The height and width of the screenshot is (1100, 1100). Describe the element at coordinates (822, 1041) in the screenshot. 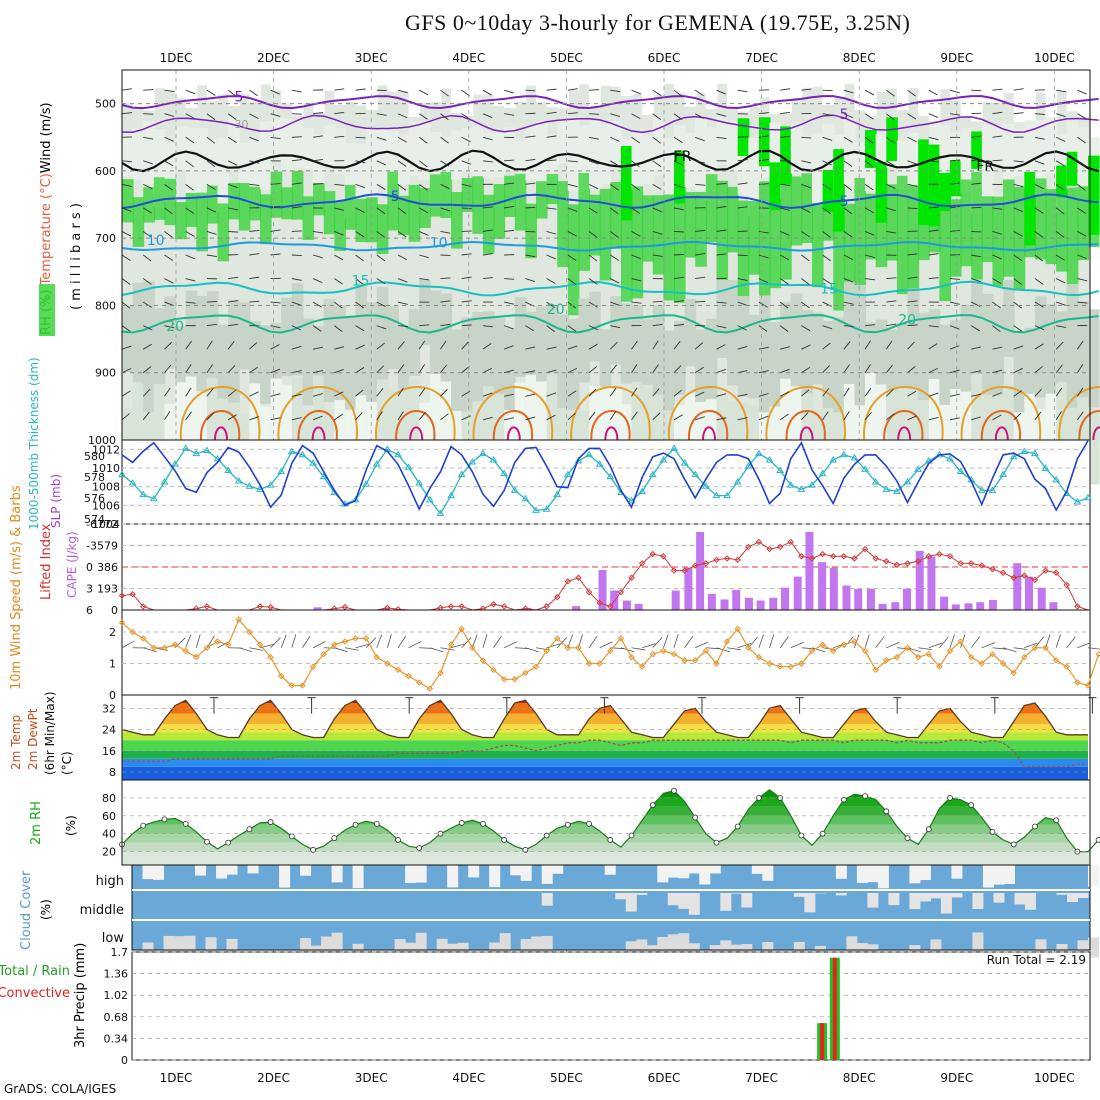

I see `precip-convective-bar` at that location.